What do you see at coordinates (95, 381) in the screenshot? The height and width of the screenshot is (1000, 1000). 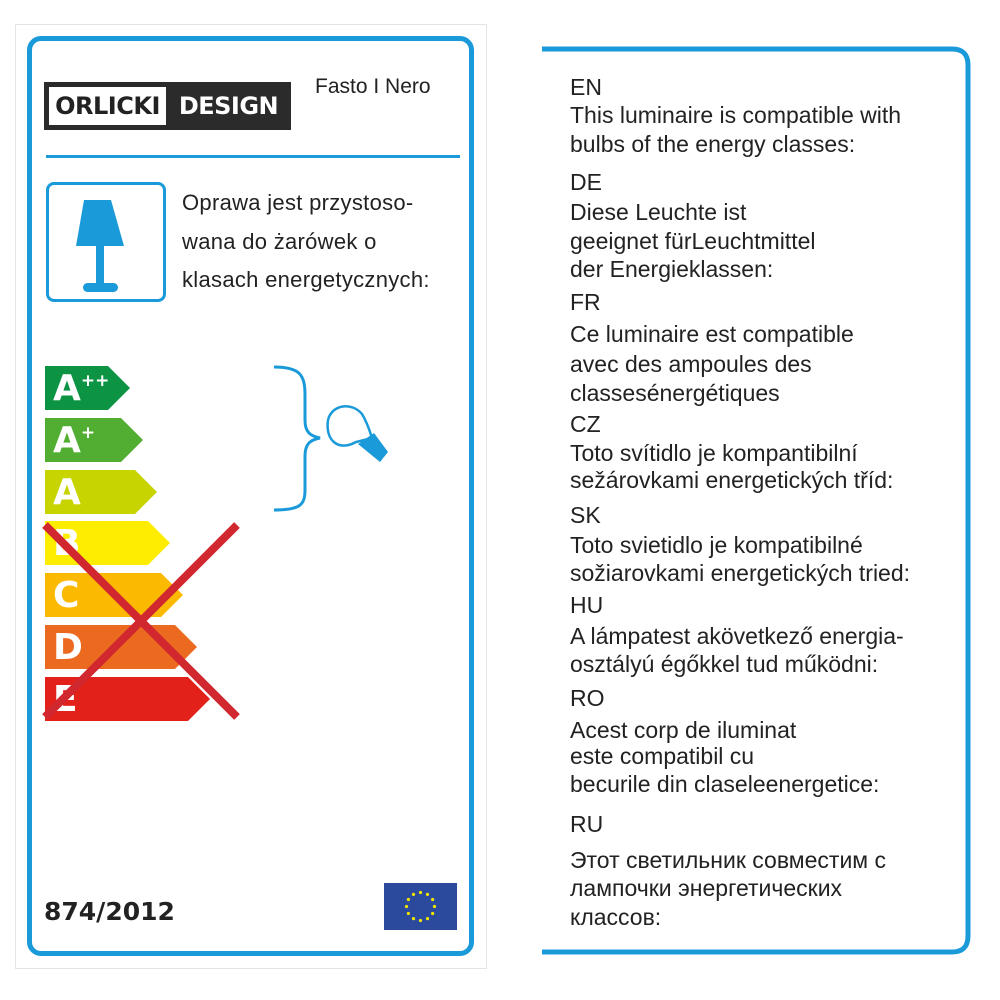 I see `energy-class-modifier: ++` at bounding box center [95, 381].